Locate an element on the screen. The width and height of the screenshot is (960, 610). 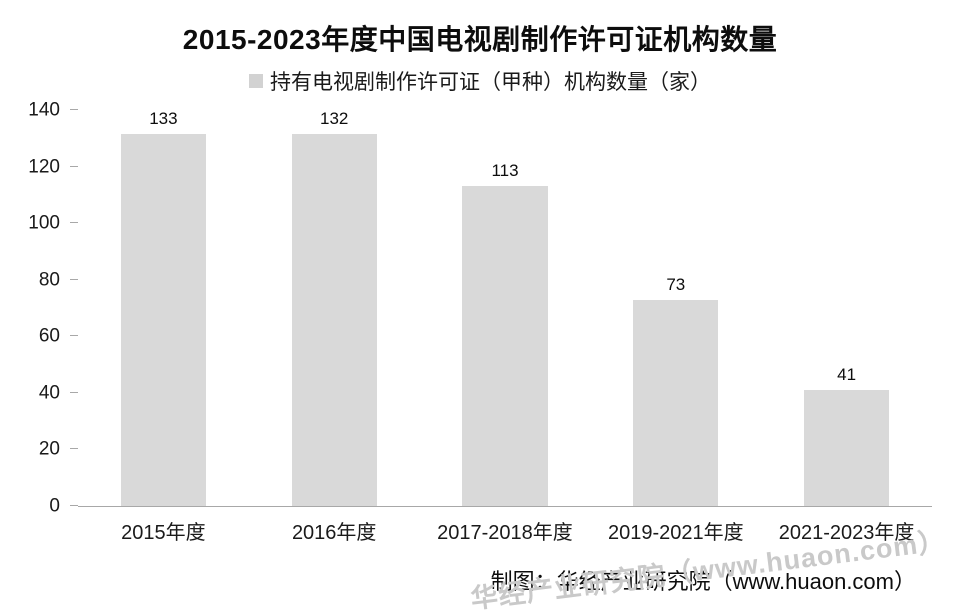
chart-title: 2015-2023年度中国电视剧制作许可证机构数量 is located at coordinates (480, 39).